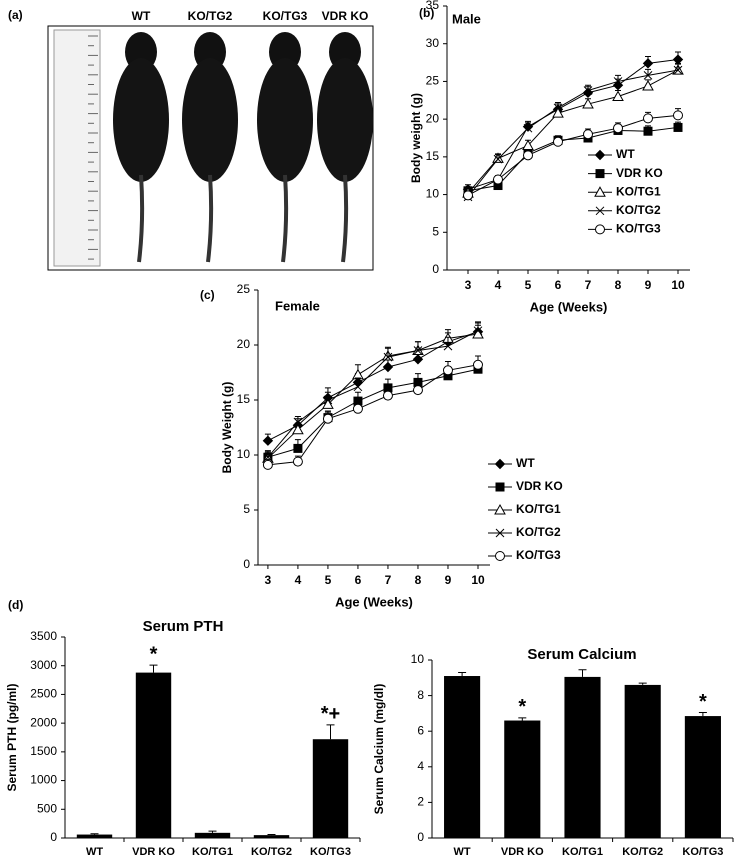  What do you see at coordinates (528, 285) in the screenshot?
I see `x-tick-label: 5` at bounding box center [528, 285].